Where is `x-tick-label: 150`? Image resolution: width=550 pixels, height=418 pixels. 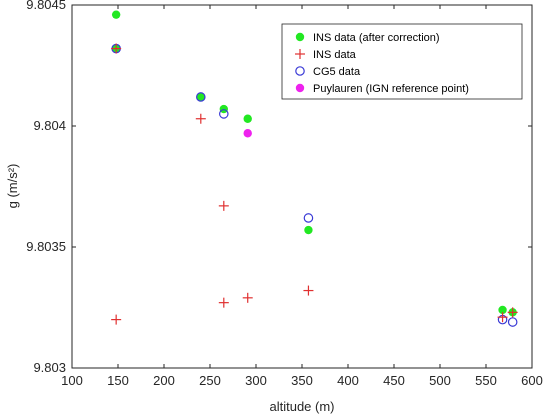
x-tick-label: 150 is located at coordinates (118, 380).